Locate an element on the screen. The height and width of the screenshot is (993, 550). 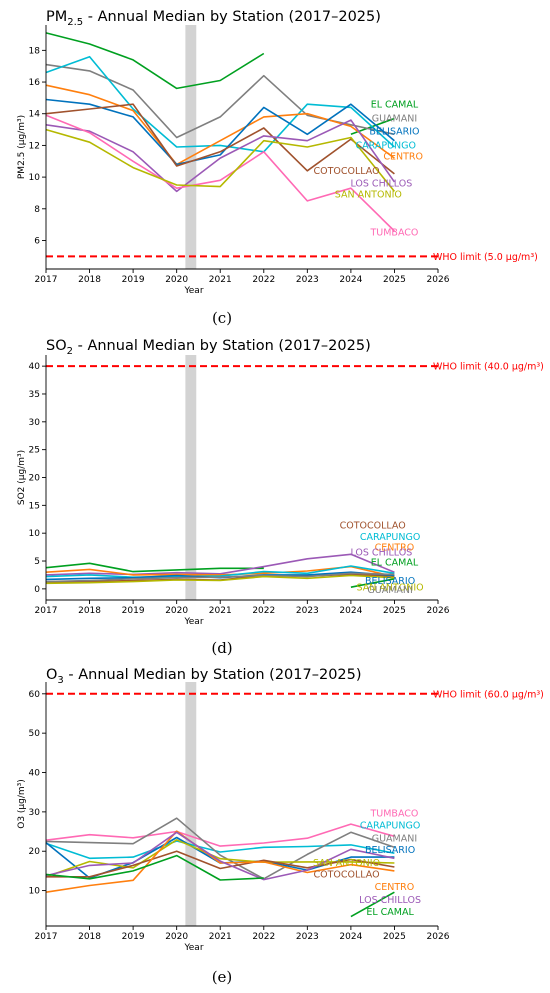
so2-x-tick-label: 2025 is located at coordinates (394, 611).